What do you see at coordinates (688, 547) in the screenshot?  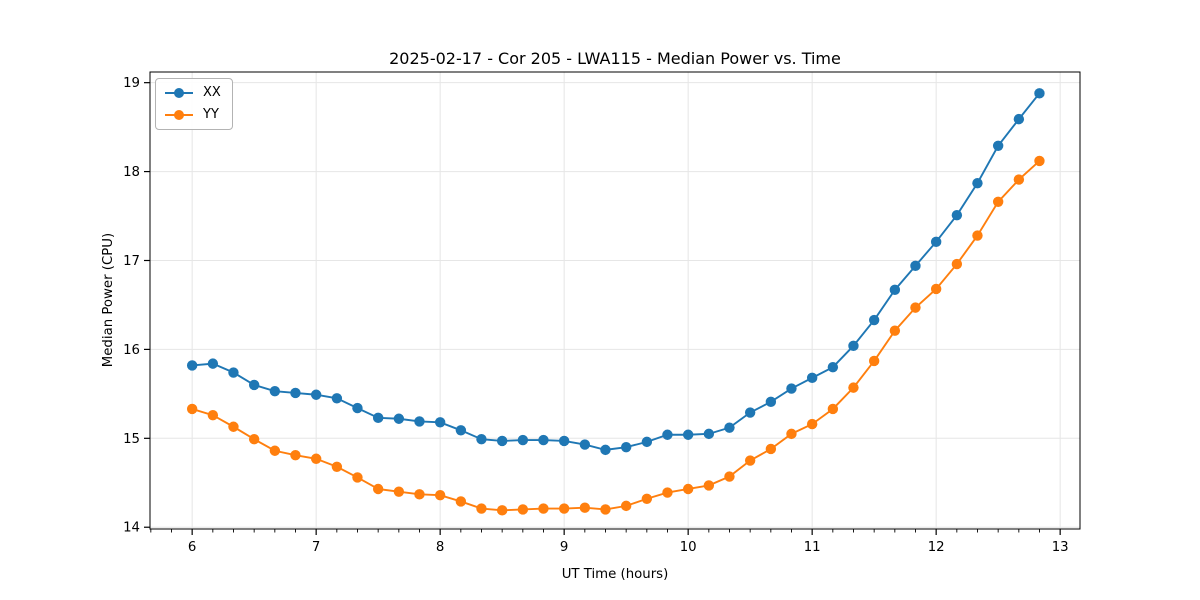 I see `x-tick-label: 10` at bounding box center [688, 547].